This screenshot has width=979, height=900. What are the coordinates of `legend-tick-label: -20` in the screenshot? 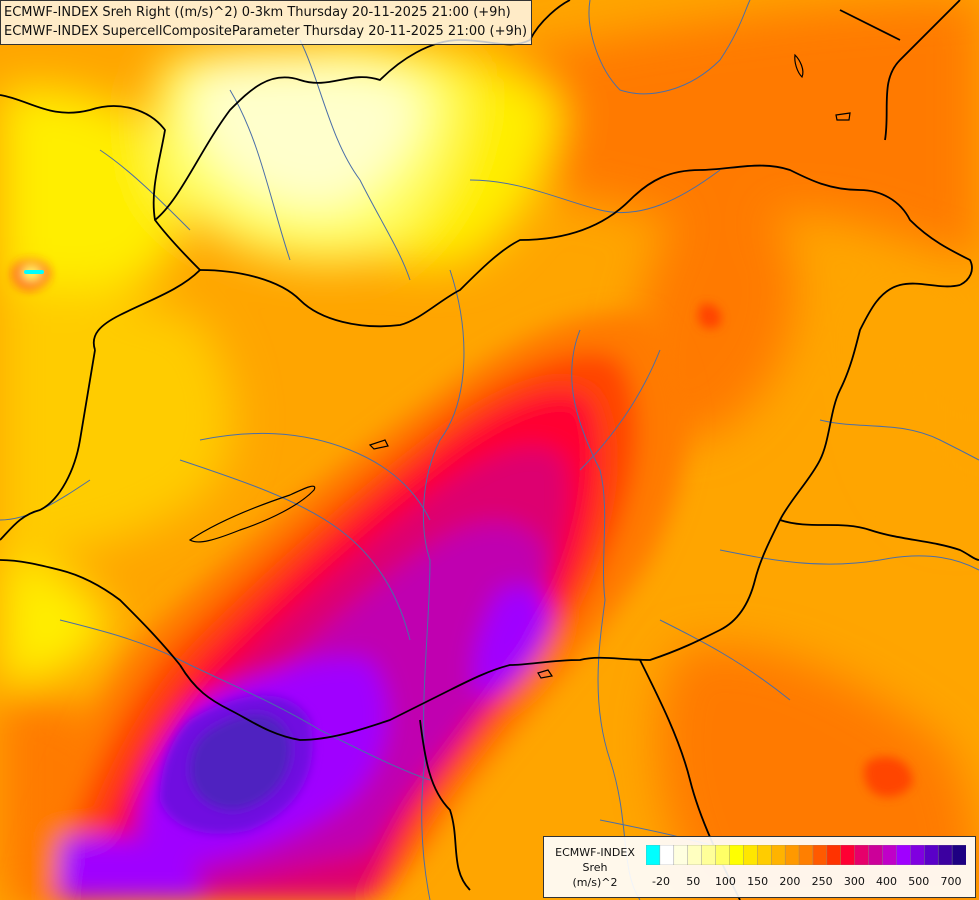 It's located at (661, 881).